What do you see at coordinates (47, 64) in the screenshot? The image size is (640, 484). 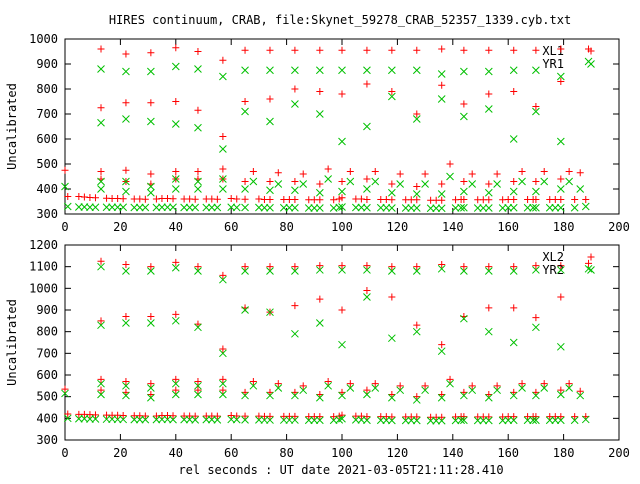 I see `y-tick-label: 900` at bounding box center [47, 64].